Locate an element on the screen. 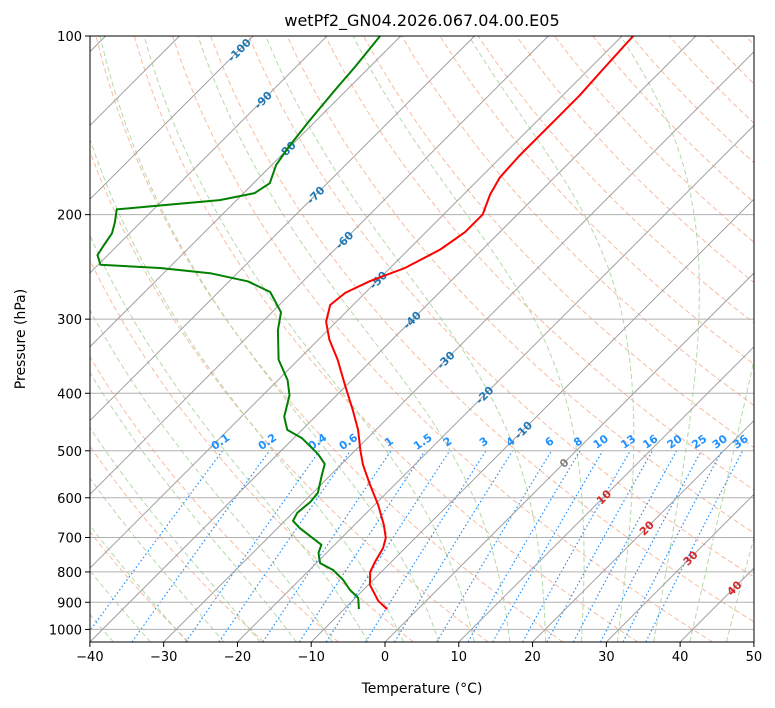 The image size is (775, 708). y-tick-label: 300 is located at coordinates (69, 320).